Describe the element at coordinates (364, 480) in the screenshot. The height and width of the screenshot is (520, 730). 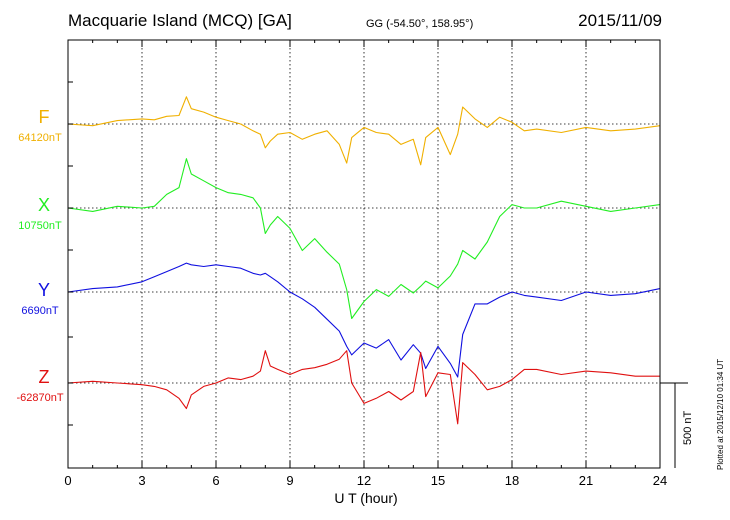
I see `x-tick-label: 12` at that location.